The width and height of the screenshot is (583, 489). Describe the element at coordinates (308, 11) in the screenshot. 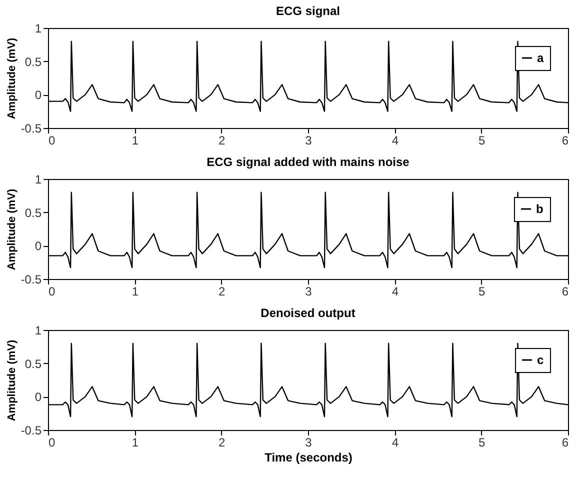

I see `chart-title: ECG signal` at that location.